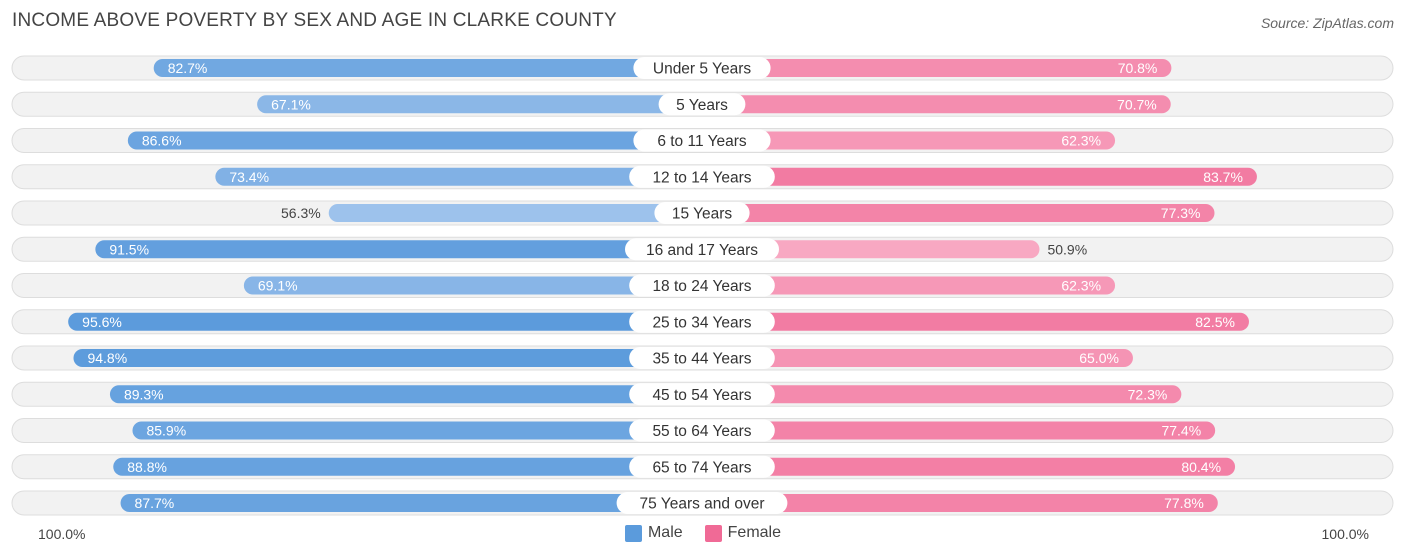 Image resolution: width=1406 pixels, height=559 pixels. I want to click on value-label-female: 50.9%, so click(1067, 249).